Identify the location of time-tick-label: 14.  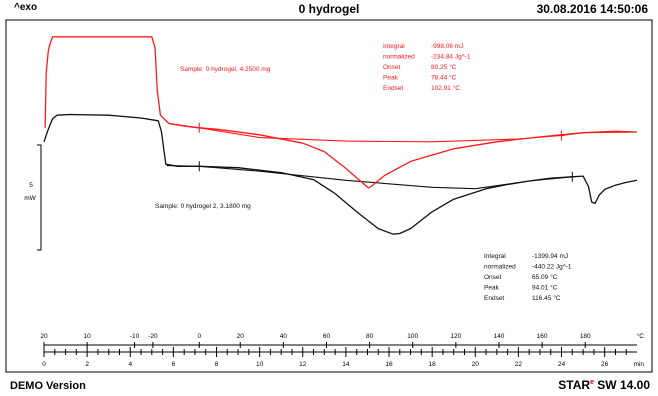
(346, 364).